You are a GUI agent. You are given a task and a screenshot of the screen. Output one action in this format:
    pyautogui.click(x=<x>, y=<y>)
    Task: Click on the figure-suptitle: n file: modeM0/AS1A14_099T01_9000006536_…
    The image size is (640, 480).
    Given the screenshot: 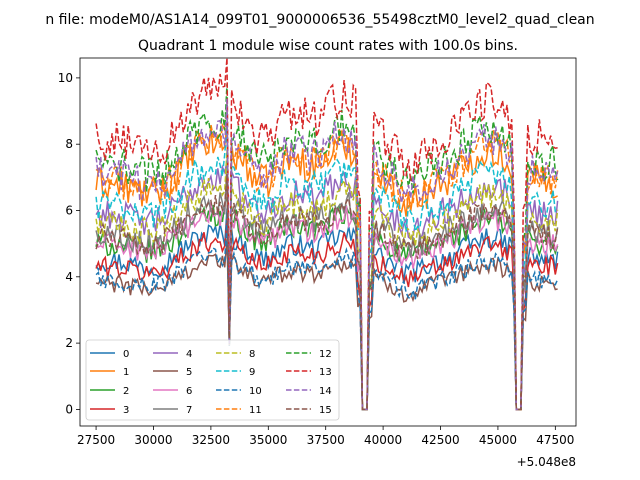 What is the action you would take?
    pyautogui.click(x=319, y=20)
    